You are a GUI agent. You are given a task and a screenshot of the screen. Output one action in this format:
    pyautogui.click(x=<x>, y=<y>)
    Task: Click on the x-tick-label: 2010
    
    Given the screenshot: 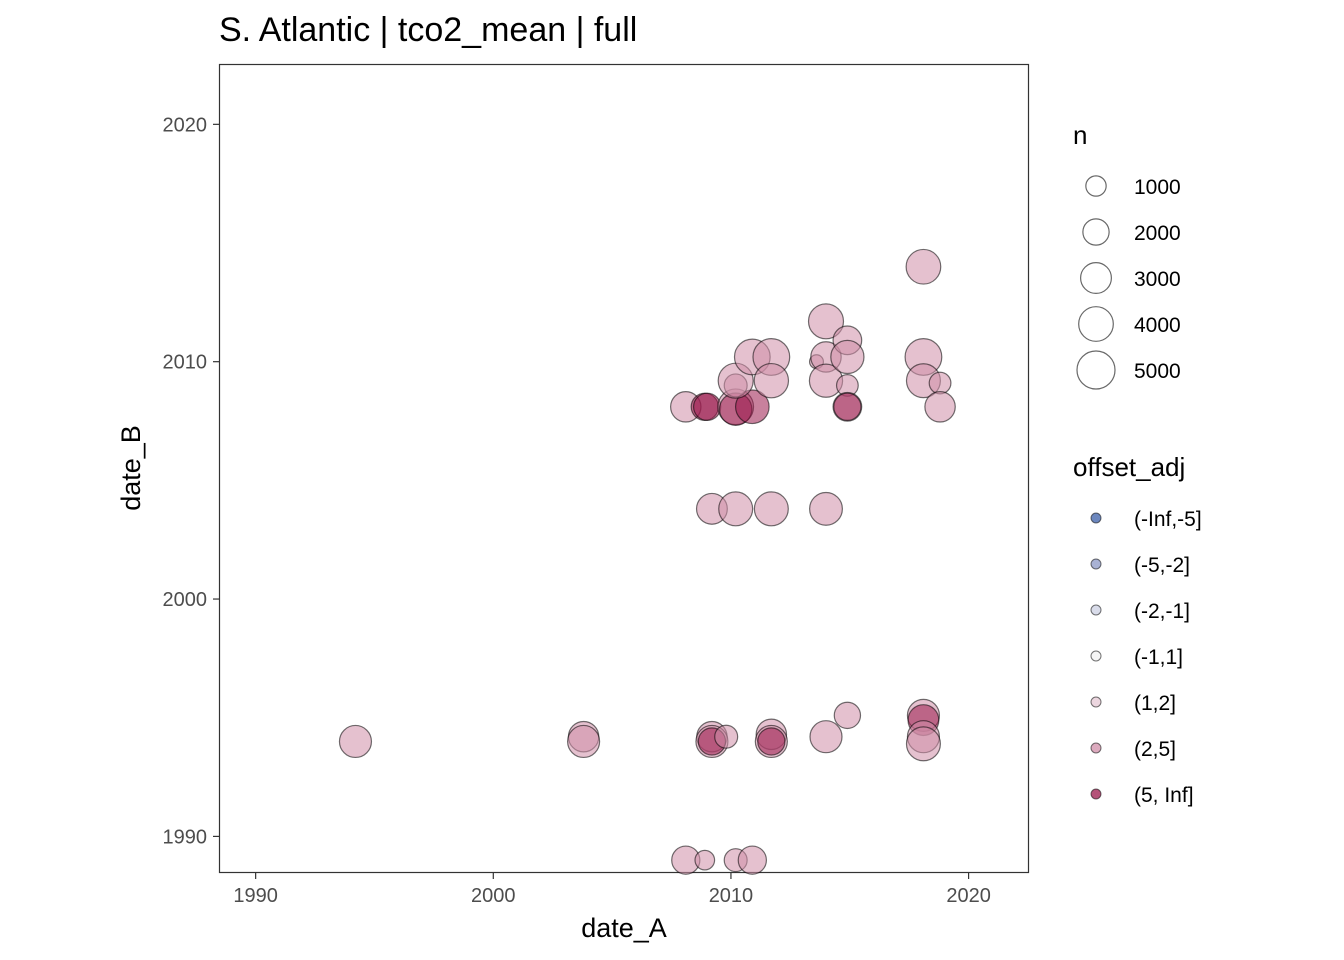 What is the action you would take?
    pyautogui.click(x=731, y=896)
    